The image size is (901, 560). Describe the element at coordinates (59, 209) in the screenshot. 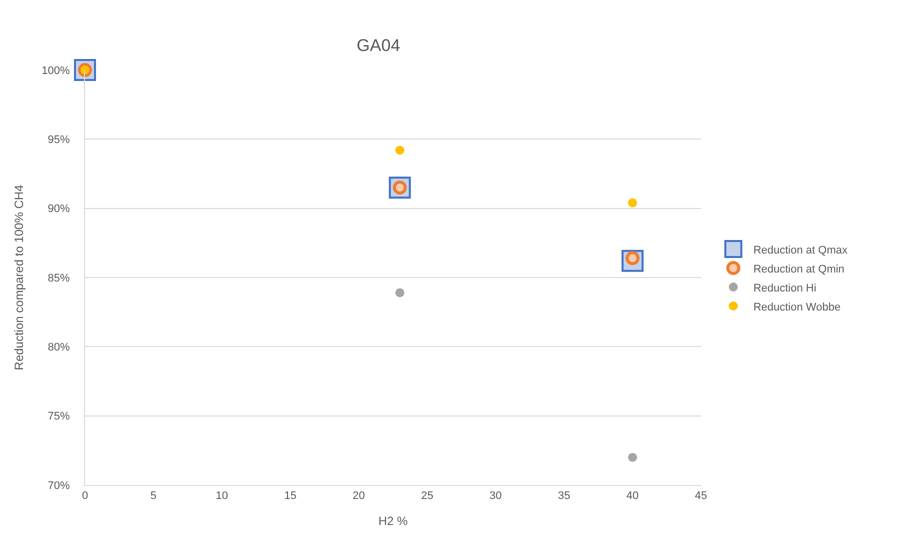

I see `y-tick-label: 90%` at that location.